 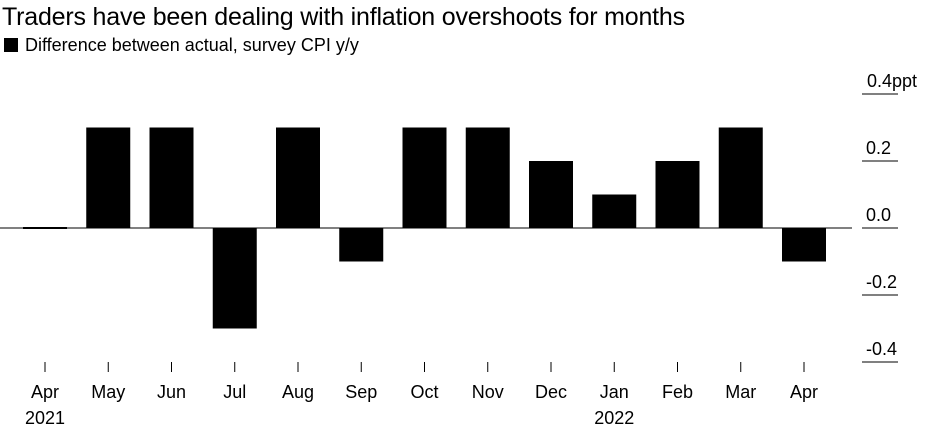 I want to click on x-year-label: 2021, so click(x=45, y=418).